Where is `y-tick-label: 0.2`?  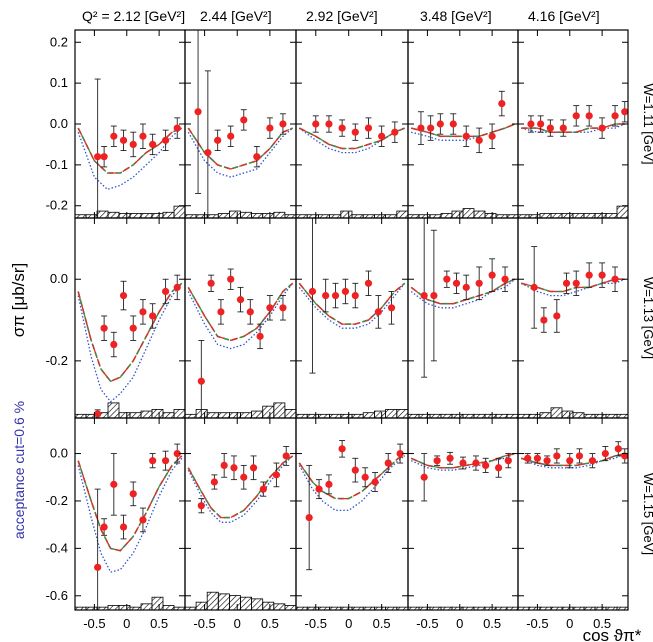 y-tick-label: 0.2 is located at coordinates (59, 41).